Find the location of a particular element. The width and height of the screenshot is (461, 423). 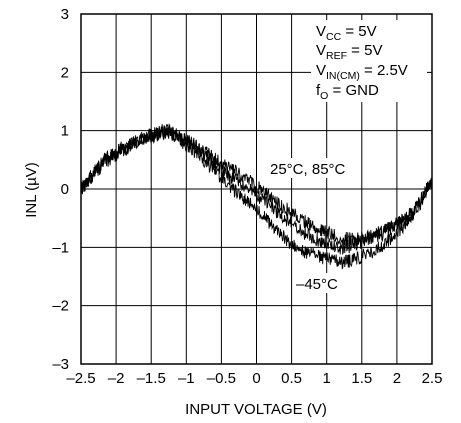

x-tick-label: –0.5 is located at coordinates (221, 378).